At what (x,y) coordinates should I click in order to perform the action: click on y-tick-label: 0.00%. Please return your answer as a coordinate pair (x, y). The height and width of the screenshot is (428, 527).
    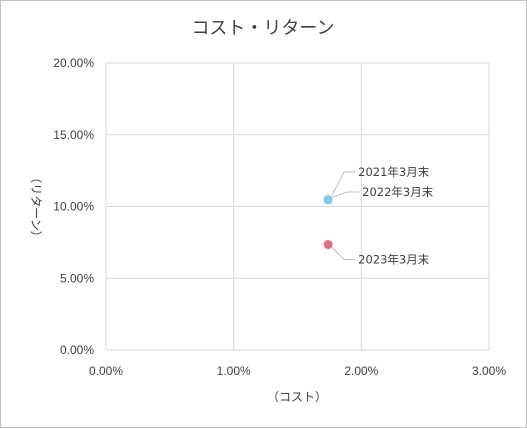
    Looking at the image, I should click on (77, 350).